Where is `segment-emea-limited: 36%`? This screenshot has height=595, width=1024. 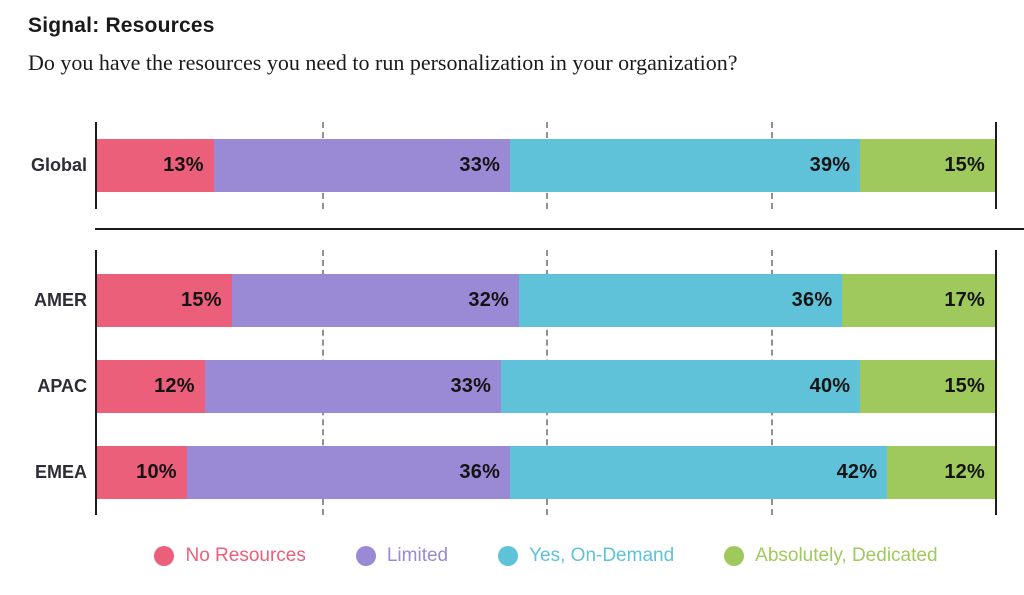 segment-emea-limited: 36% is located at coordinates (348, 472).